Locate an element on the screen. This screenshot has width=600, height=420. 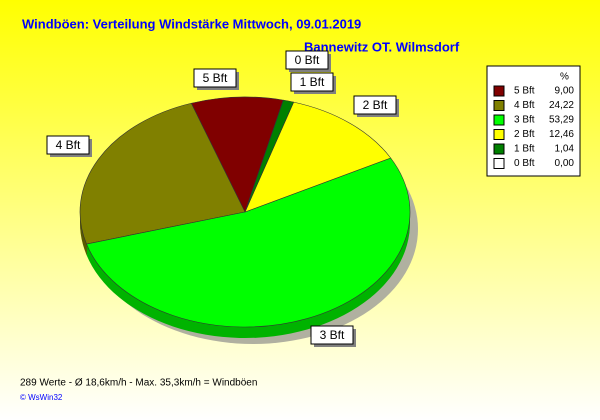
legend-label: 5 Bft is located at coordinates (524, 91).